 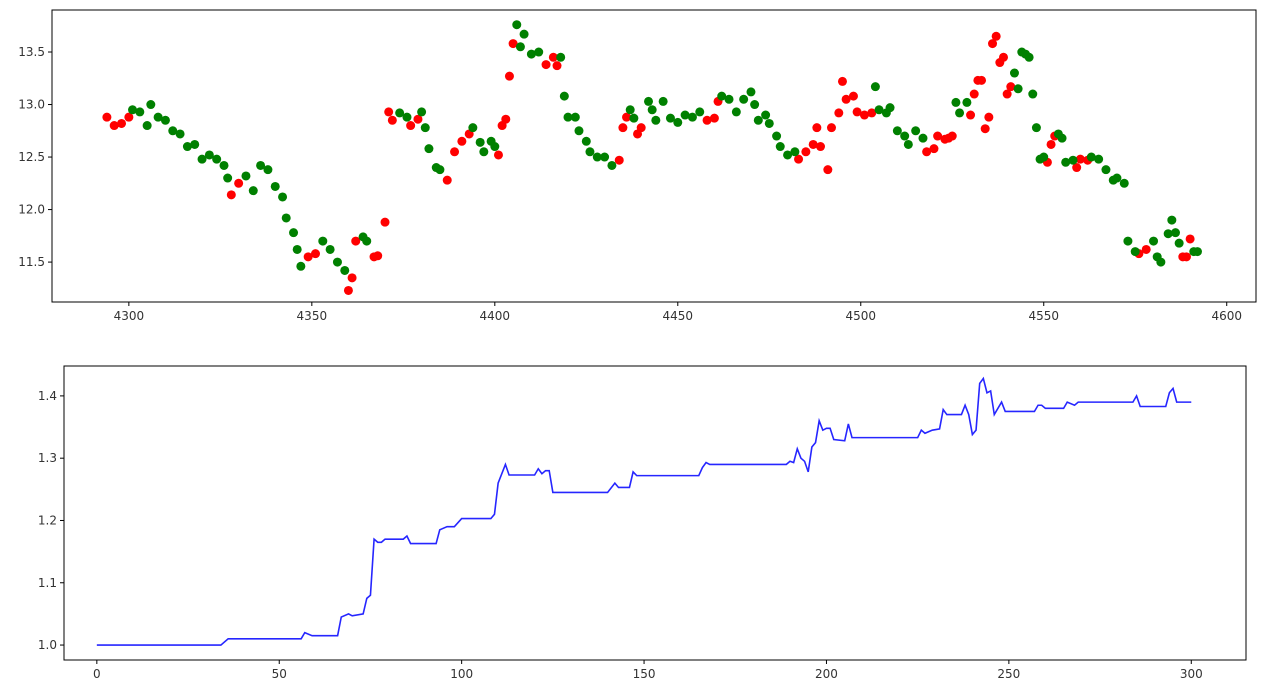 I want to click on x-tick-label: 4350, so click(x=312, y=316).